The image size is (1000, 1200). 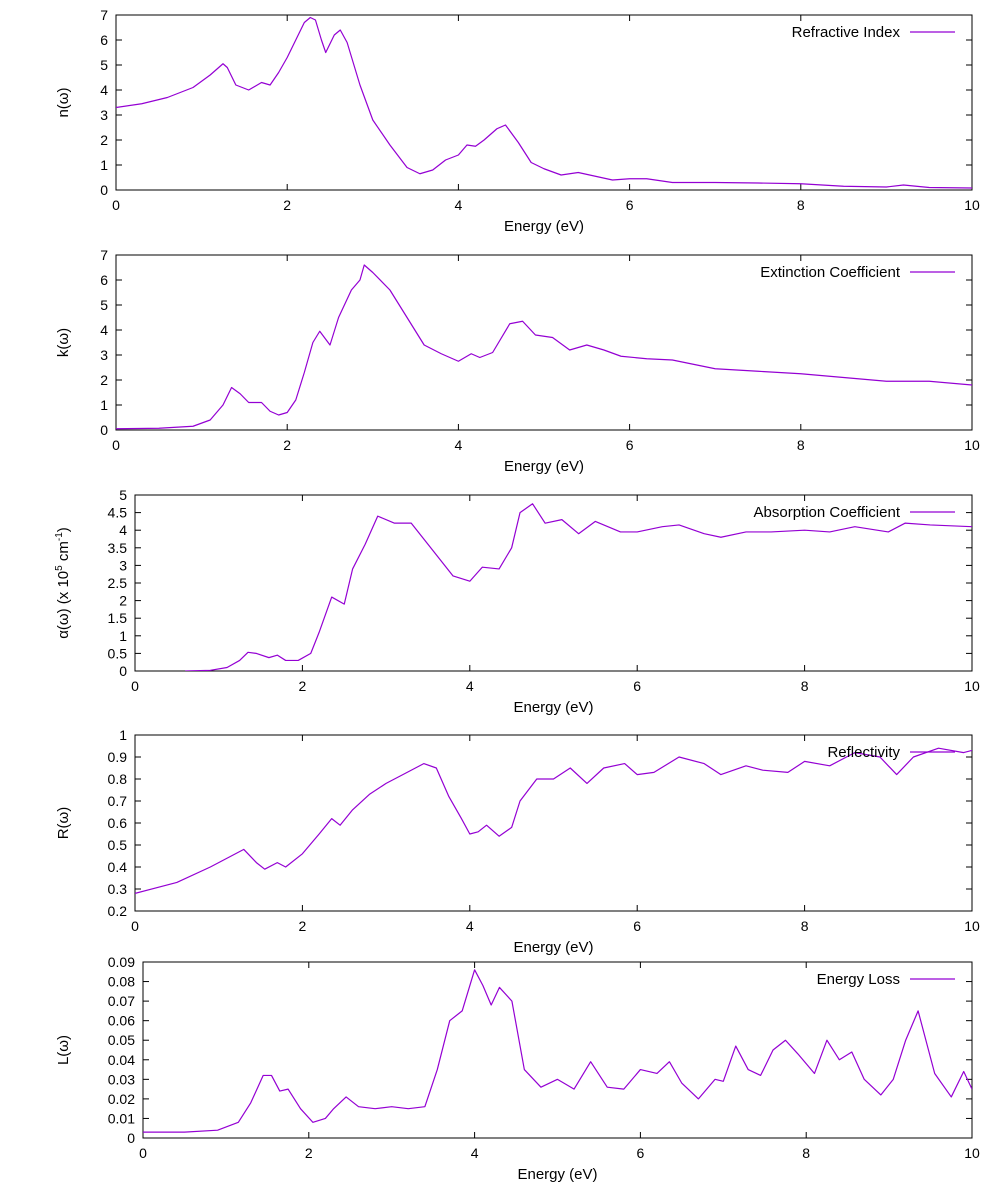 What do you see at coordinates (121, 1021) in the screenshot?
I see `y-tick-label: 0.06` at bounding box center [121, 1021].